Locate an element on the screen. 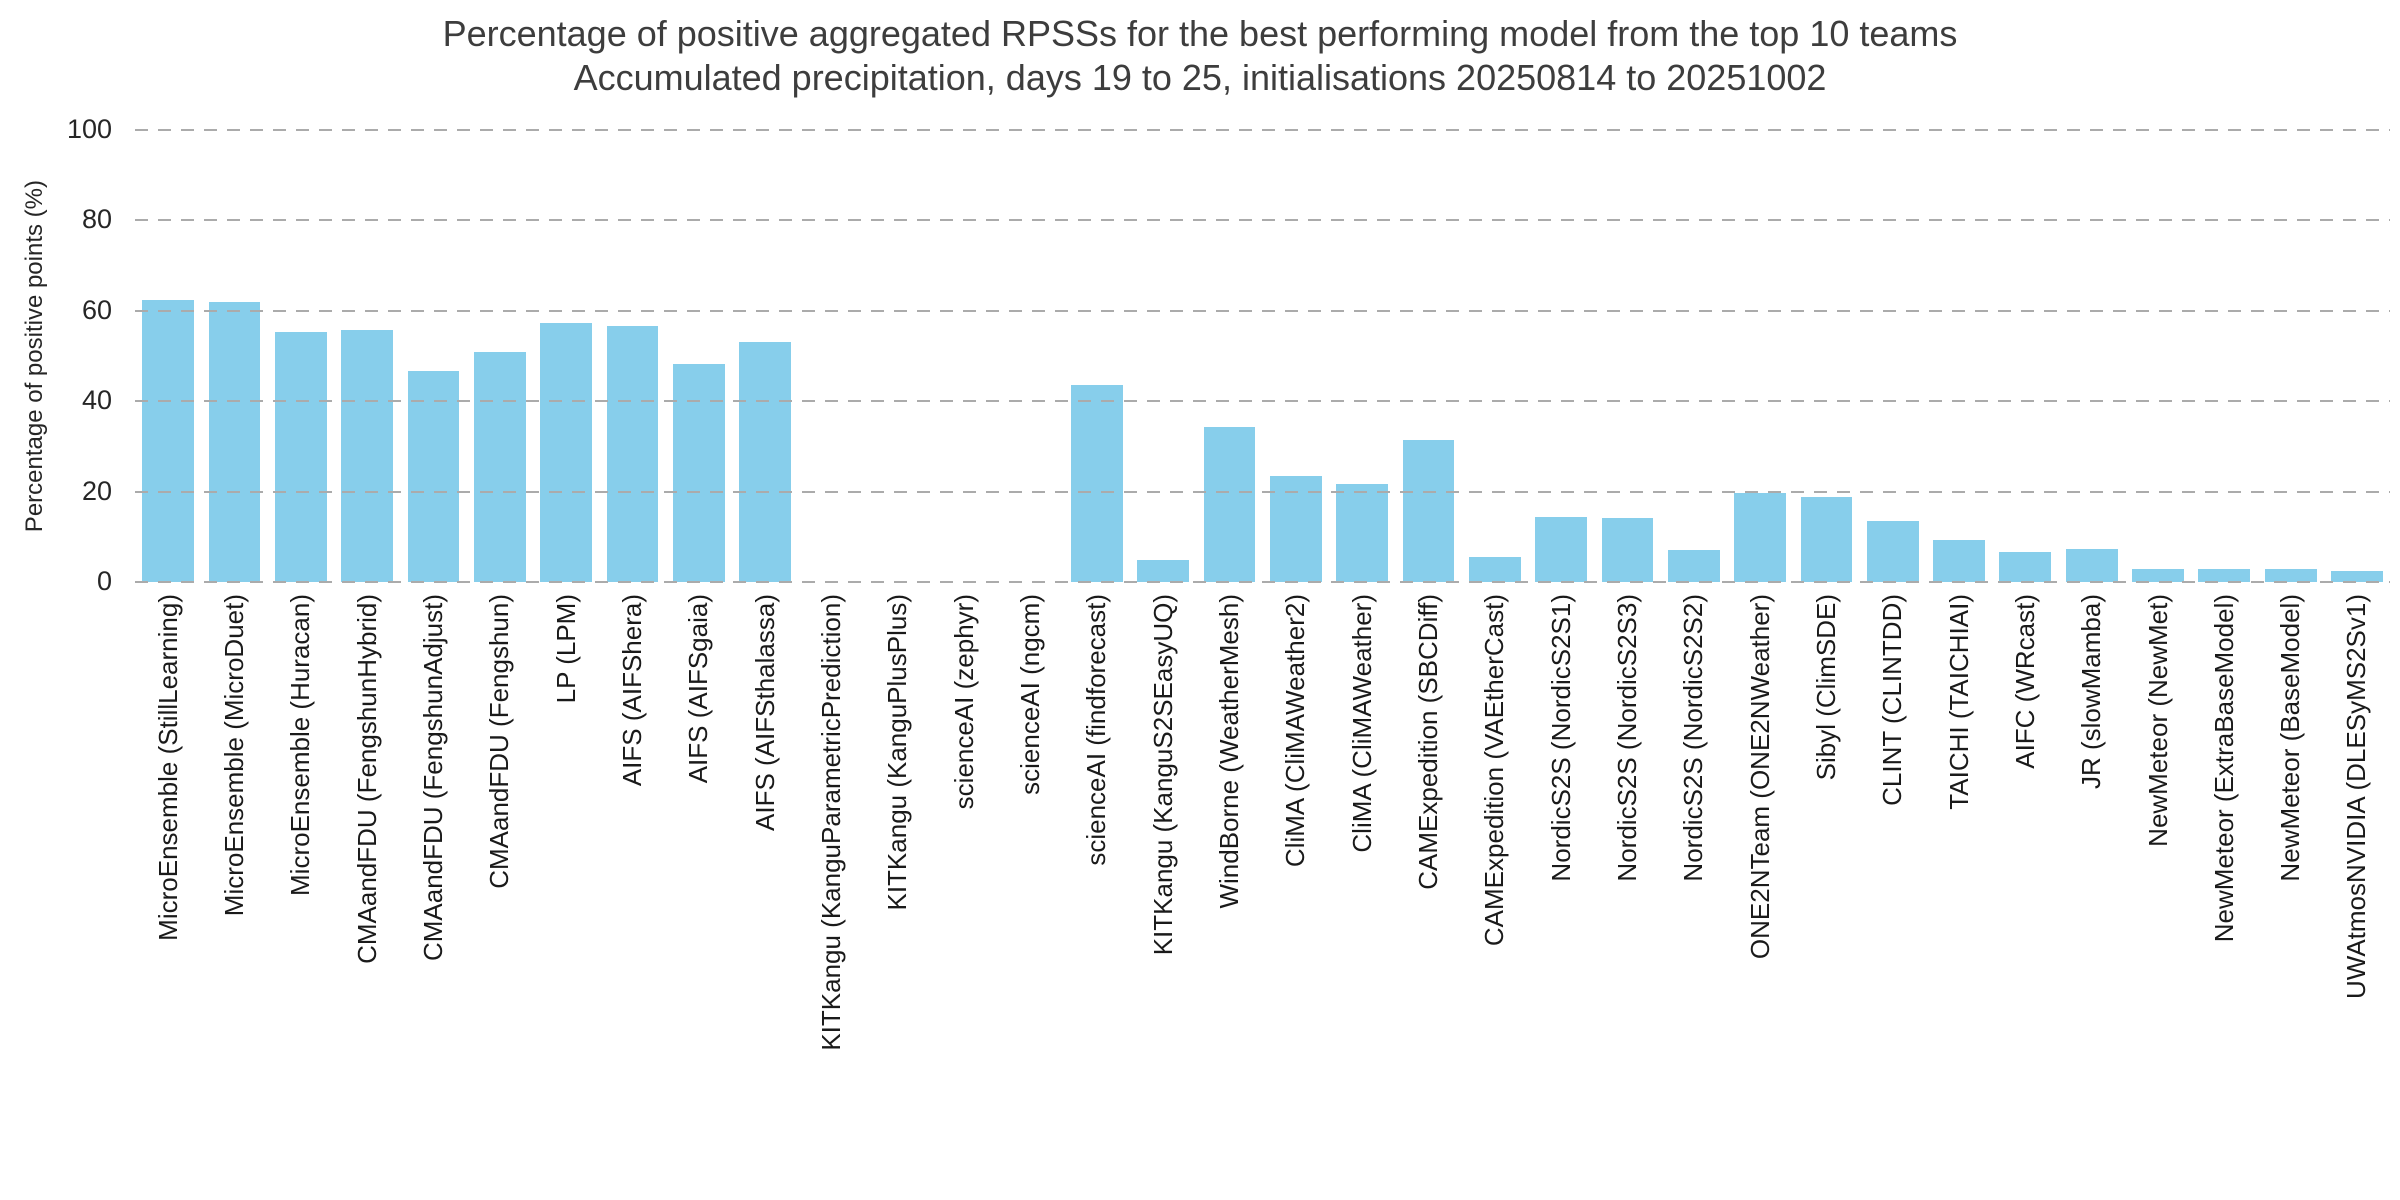 The height and width of the screenshot is (1200, 2400). x-tick-label: MicroEnsemble (MicroDuet) is located at coordinates (233, 755).